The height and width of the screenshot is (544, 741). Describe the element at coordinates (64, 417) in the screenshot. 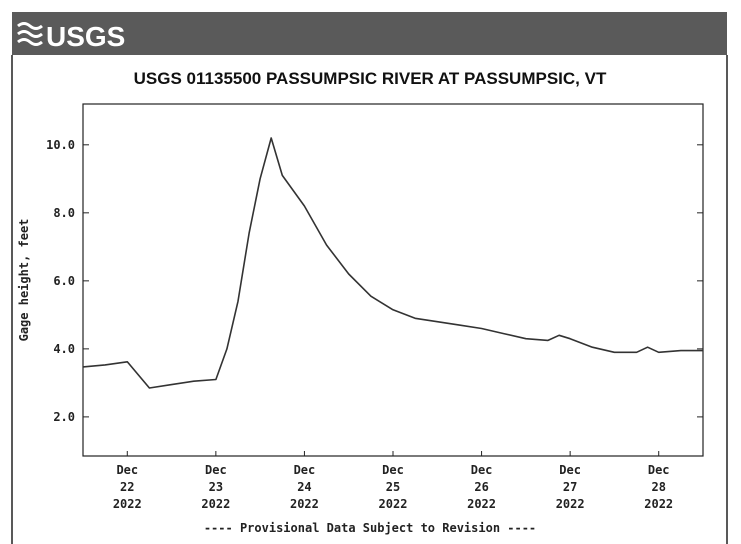

I see `y-tick-label: 2.0` at that location.